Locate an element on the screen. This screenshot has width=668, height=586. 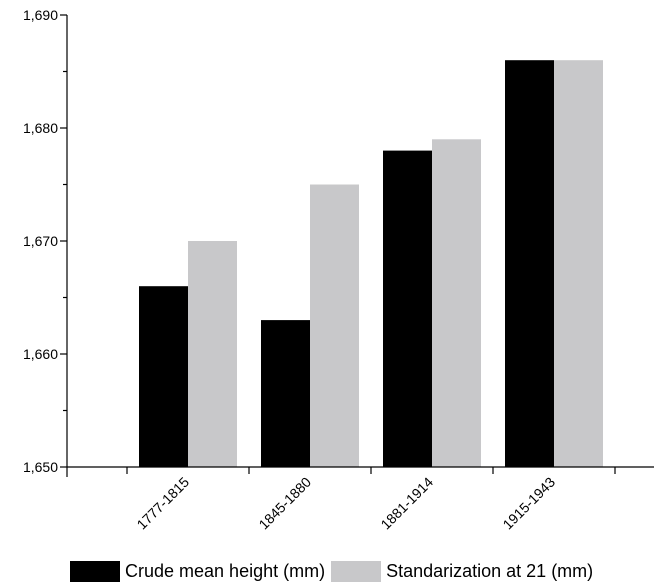
x-tick-label: 1845-1880 is located at coordinates (284, 503).